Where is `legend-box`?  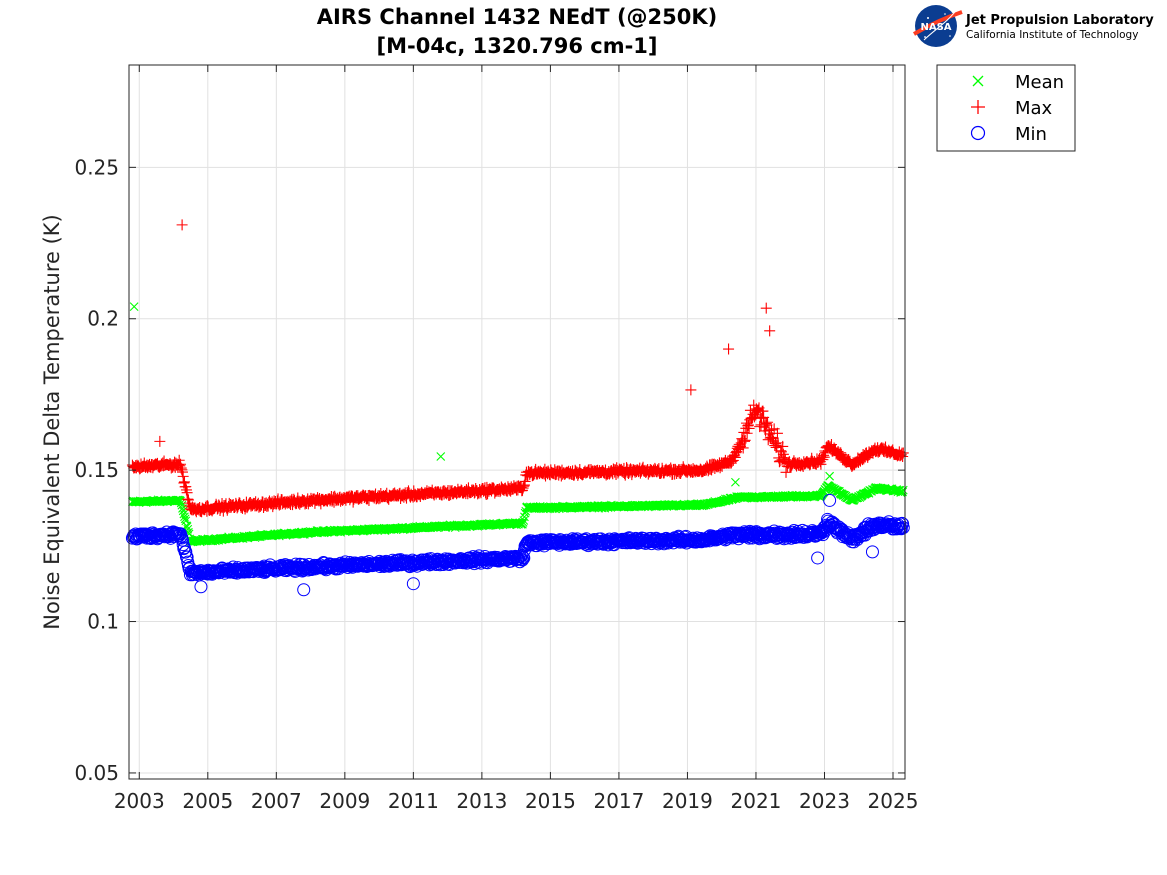 legend-box is located at coordinates (1006, 108).